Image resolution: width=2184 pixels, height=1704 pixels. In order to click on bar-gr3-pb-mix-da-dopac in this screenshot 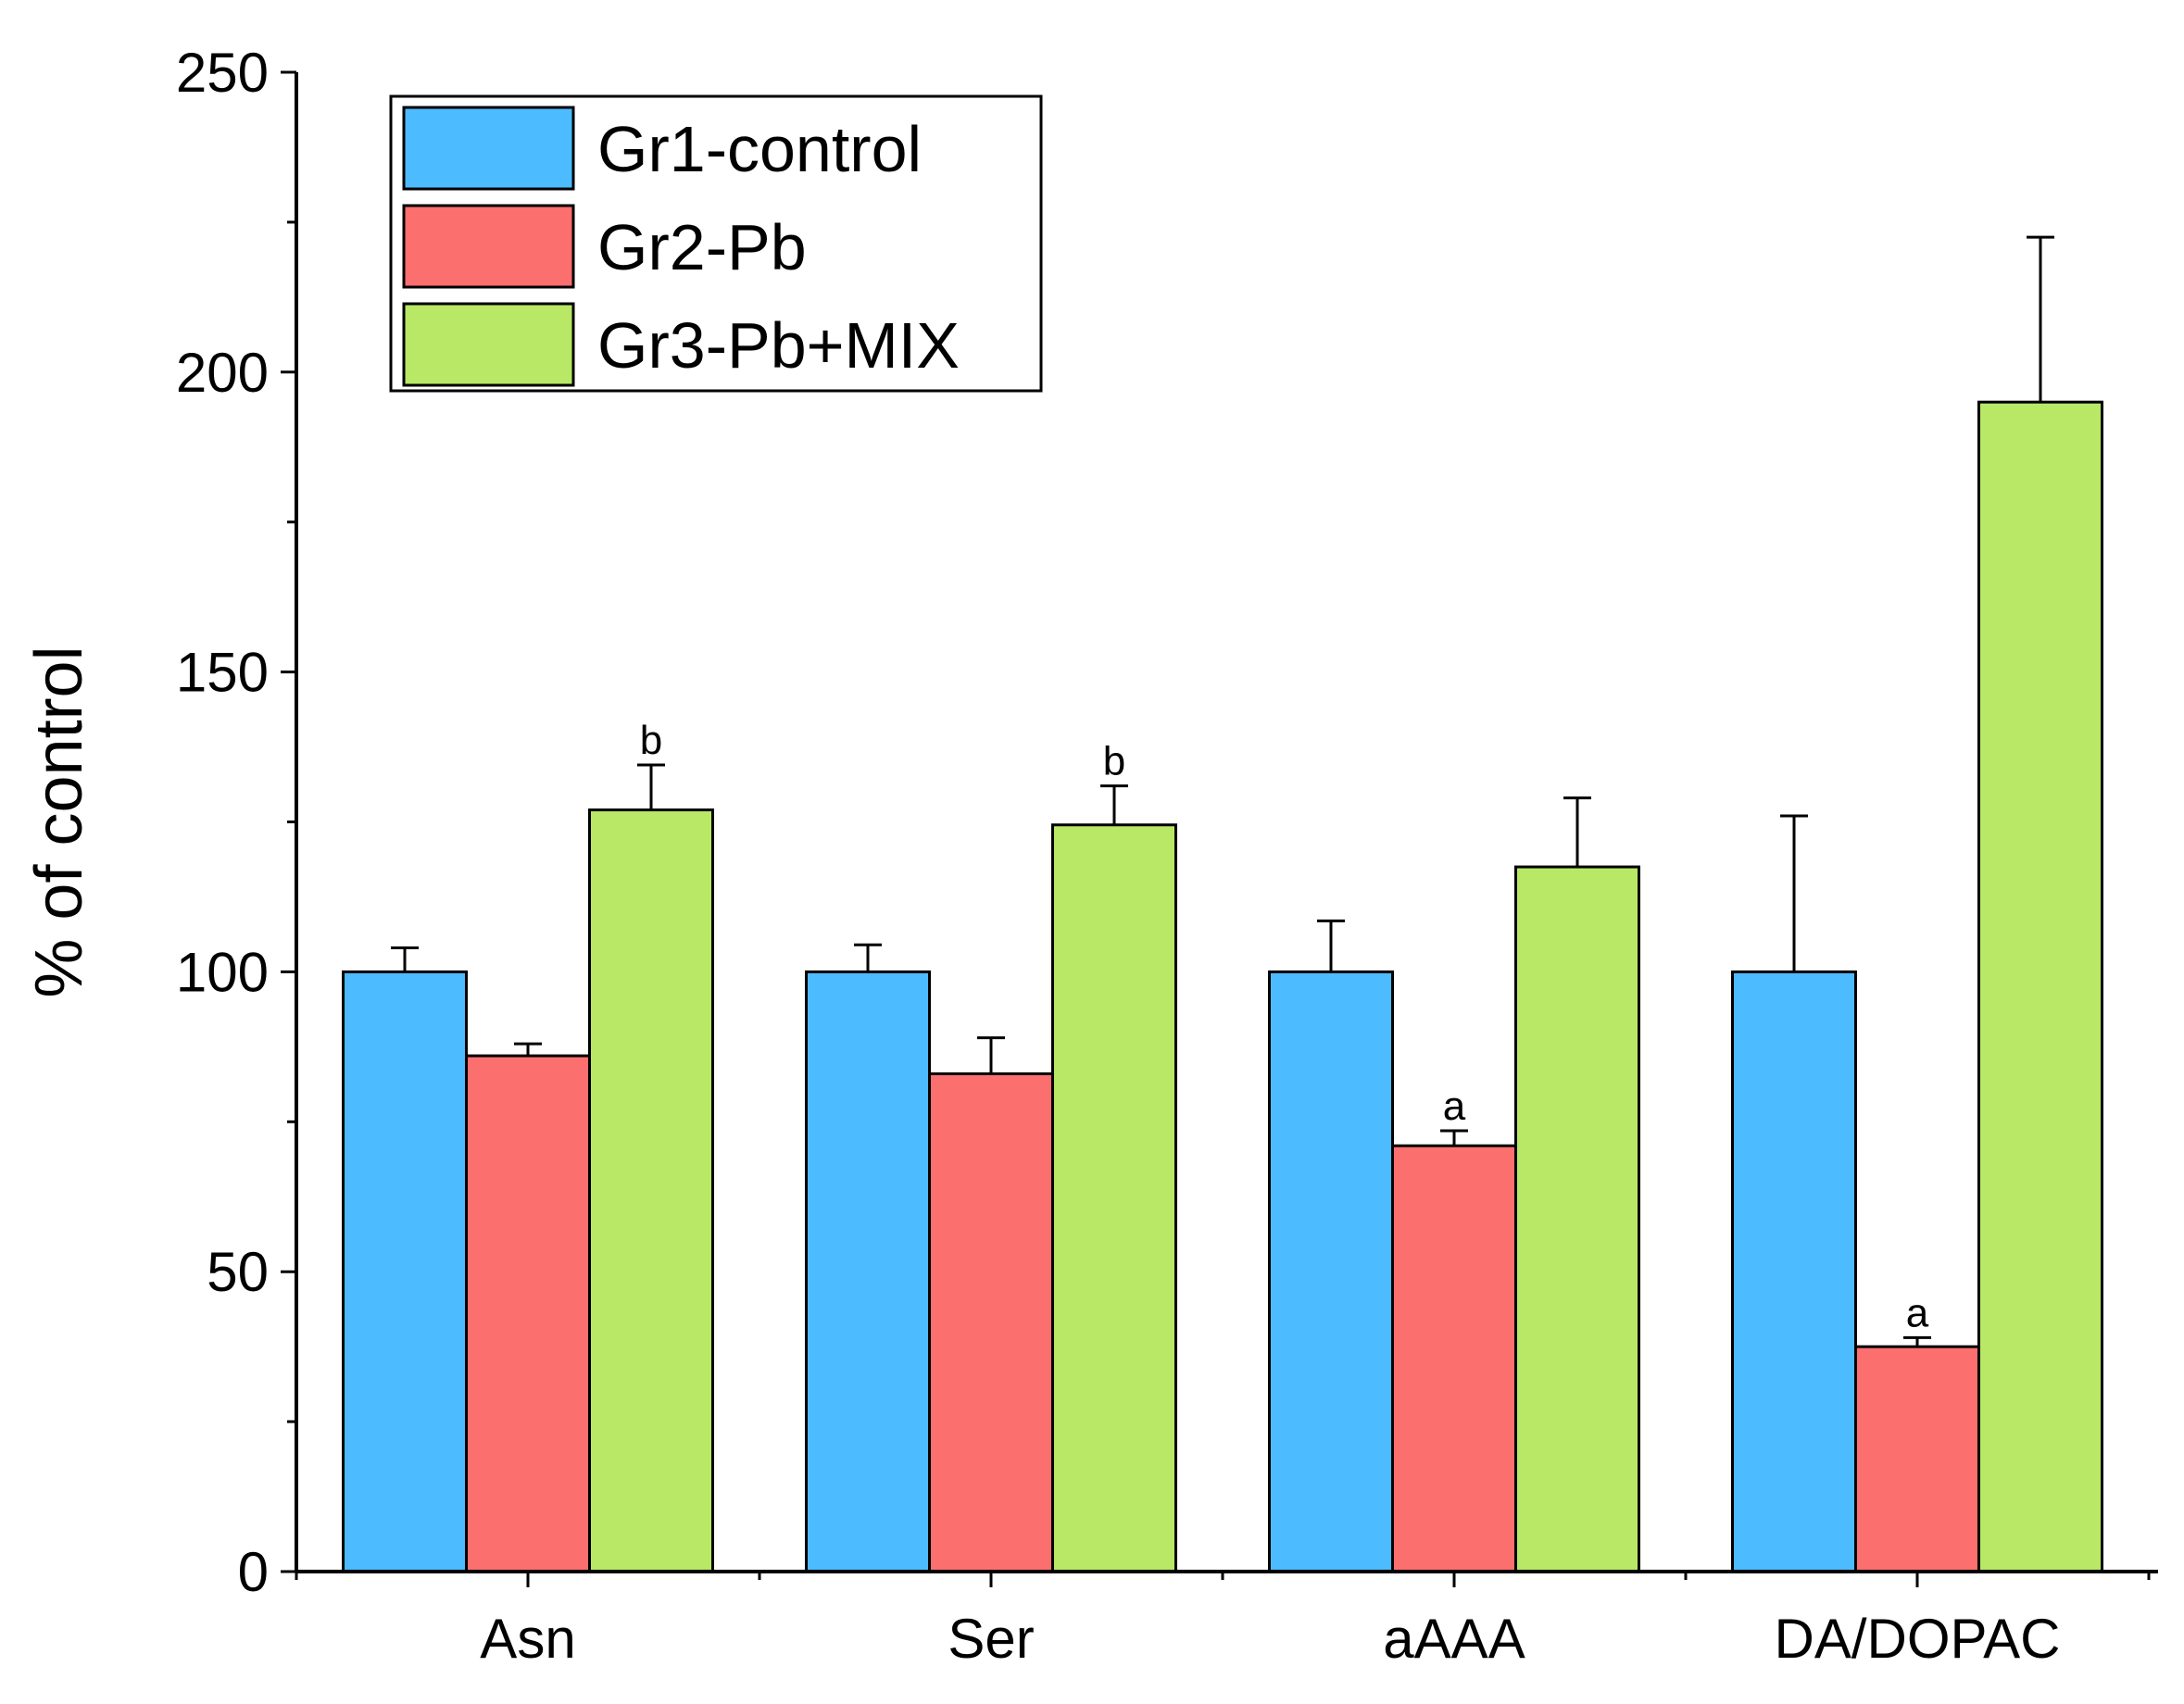, I will do `click(2040, 986)`.